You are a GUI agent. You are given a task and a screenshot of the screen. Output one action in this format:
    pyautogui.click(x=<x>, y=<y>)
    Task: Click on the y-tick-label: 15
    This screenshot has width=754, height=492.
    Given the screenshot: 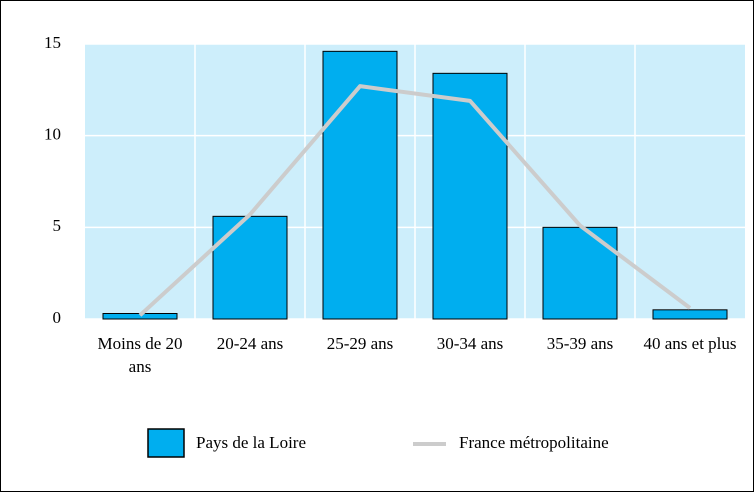 What is the action you would take?
    pyautogui.click(x=52, y=42)
    